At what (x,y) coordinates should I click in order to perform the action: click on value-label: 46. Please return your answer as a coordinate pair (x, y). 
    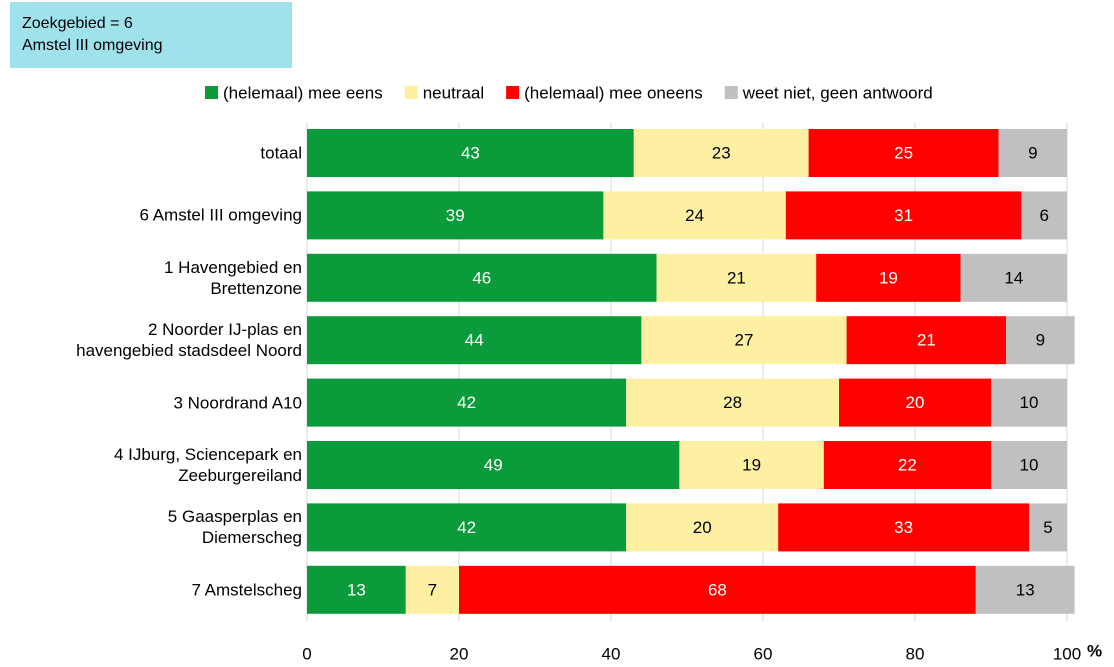
    Looking at the image, I should click on (481, 277).